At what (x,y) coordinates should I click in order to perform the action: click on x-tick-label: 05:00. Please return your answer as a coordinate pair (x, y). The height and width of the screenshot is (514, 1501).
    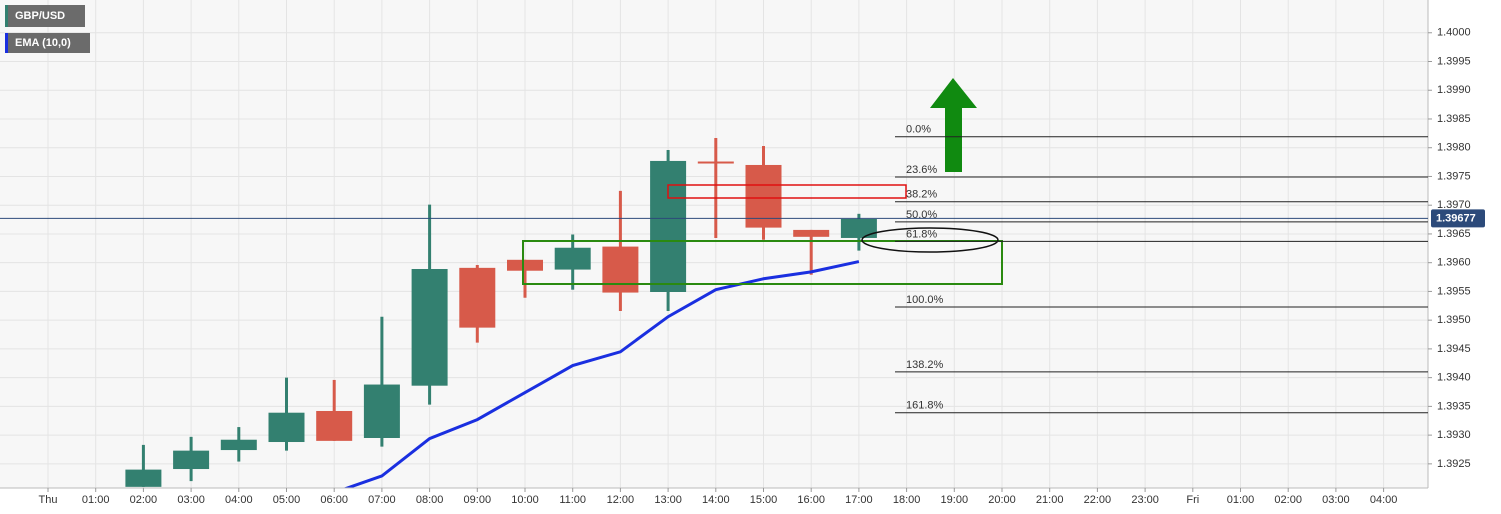
    Looking at the image, I should click on (287, 500).